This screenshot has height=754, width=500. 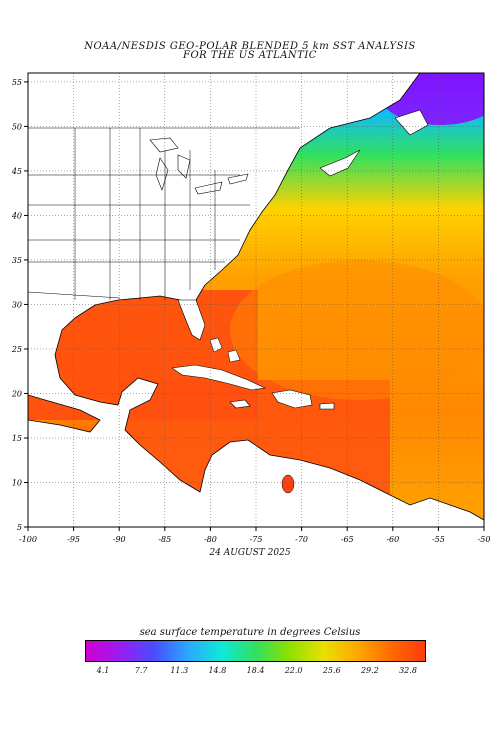 I want to click on latitude-tick-label: 5, so click(x=19, y=527).